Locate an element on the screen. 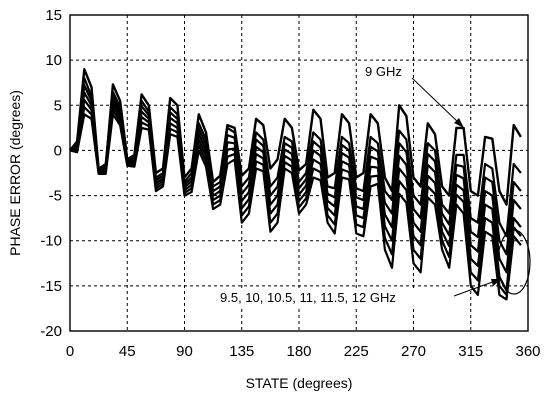  y-tick-label: -5 is located at coordinates (55, 196).